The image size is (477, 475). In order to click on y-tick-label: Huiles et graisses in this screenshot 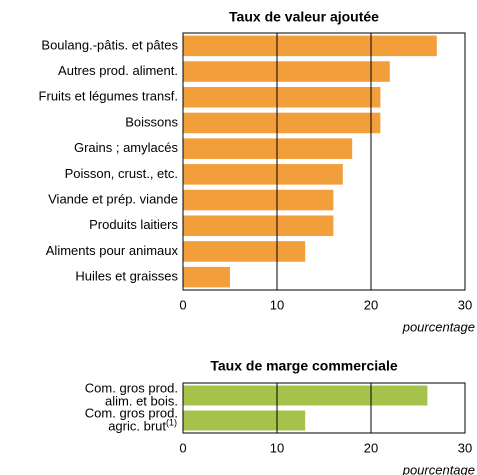, I will do `click(126, 276)`.